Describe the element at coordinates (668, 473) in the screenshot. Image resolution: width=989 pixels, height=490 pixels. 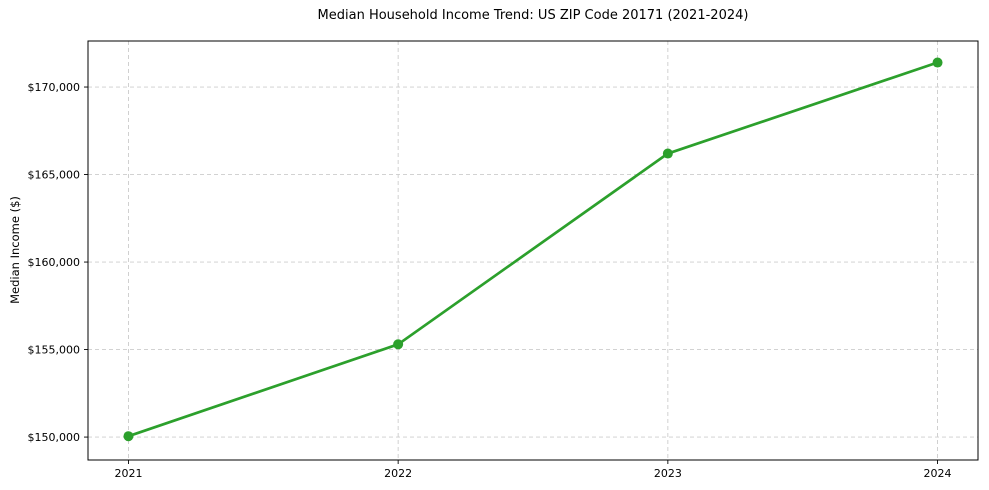
I see `x-tick-label: 2023` at that location.